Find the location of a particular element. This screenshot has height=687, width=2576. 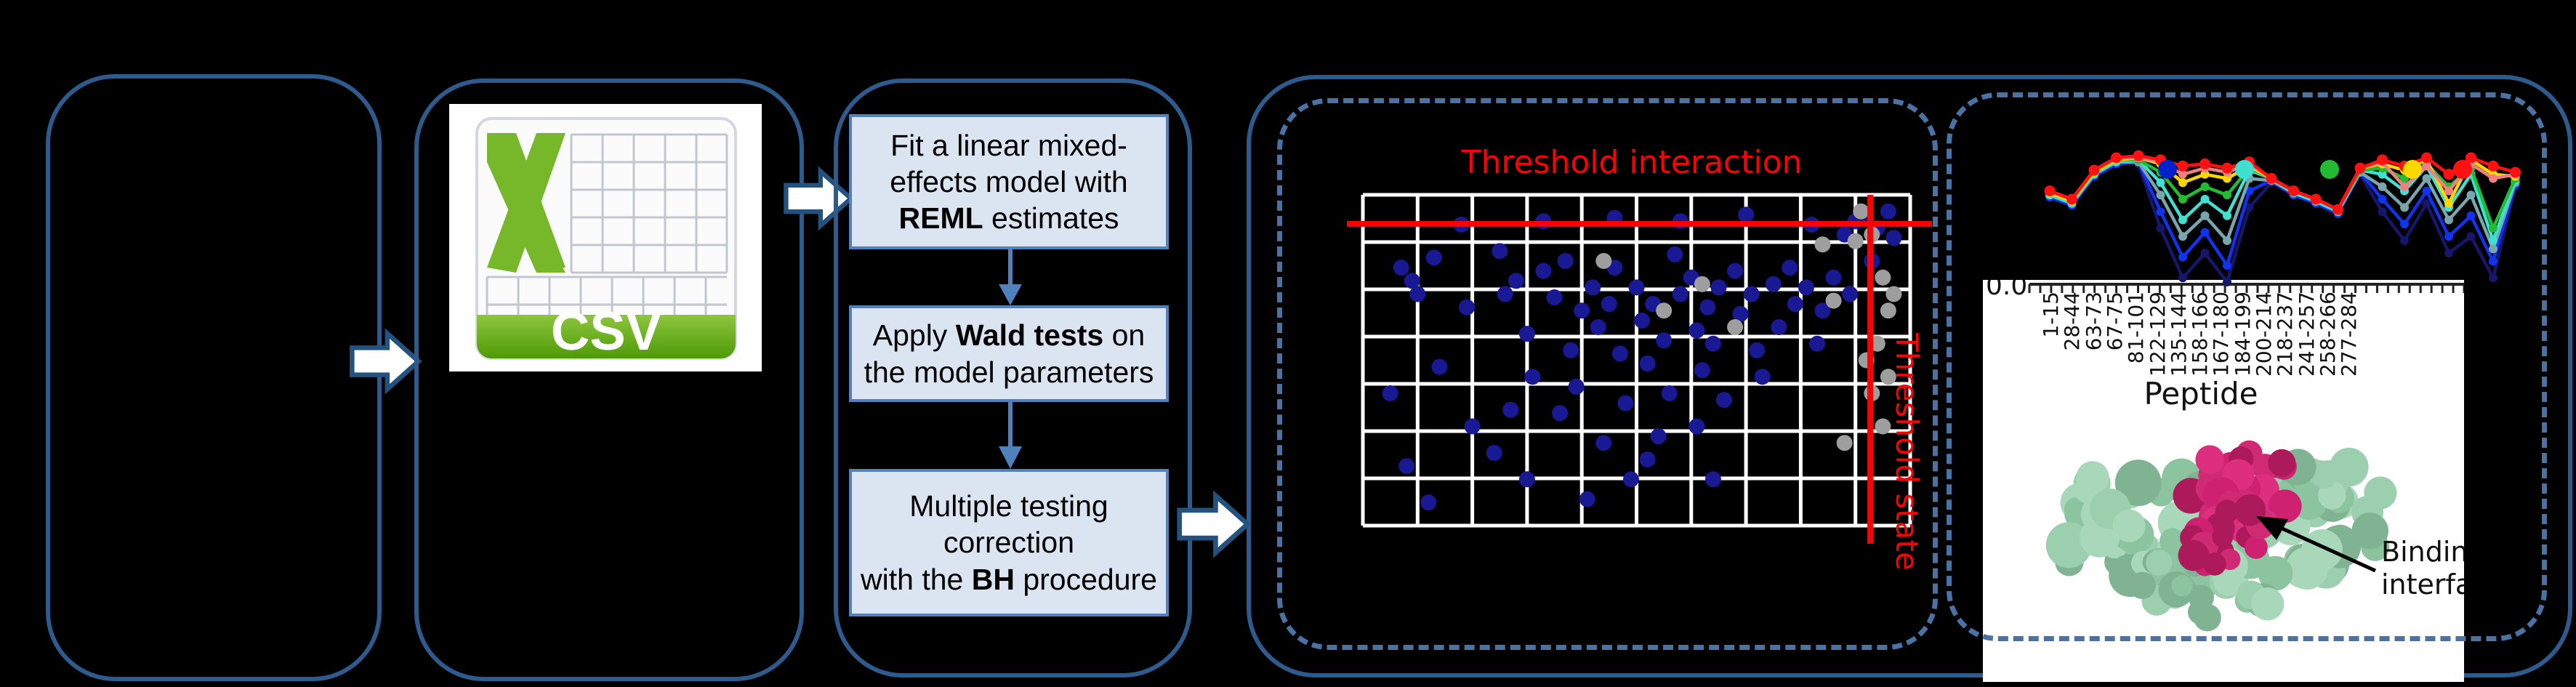

peptide-axis-title: Peptide is located at coordinates (2201, 393).